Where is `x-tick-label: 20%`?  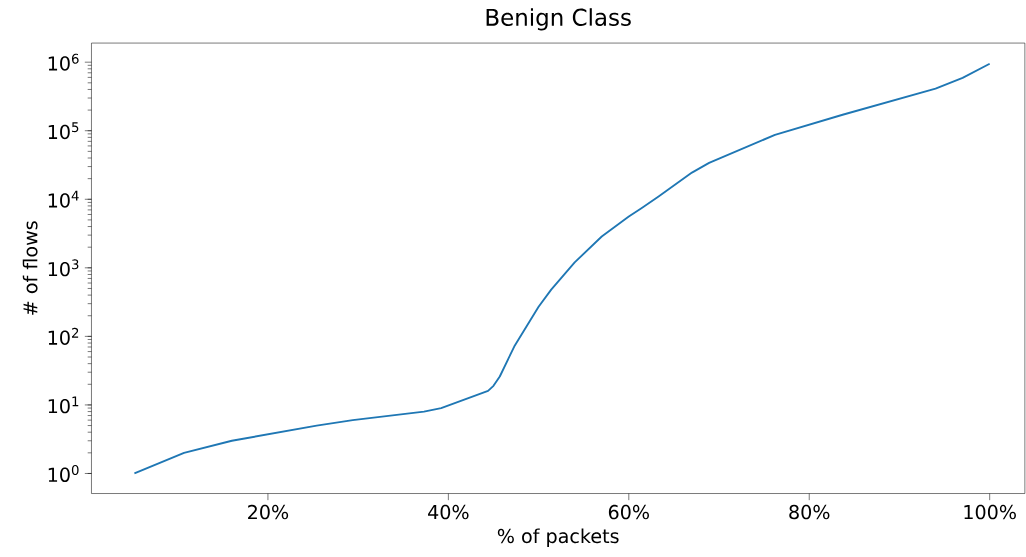 x-tick-label: 20% is located at coordinates (268, 512).